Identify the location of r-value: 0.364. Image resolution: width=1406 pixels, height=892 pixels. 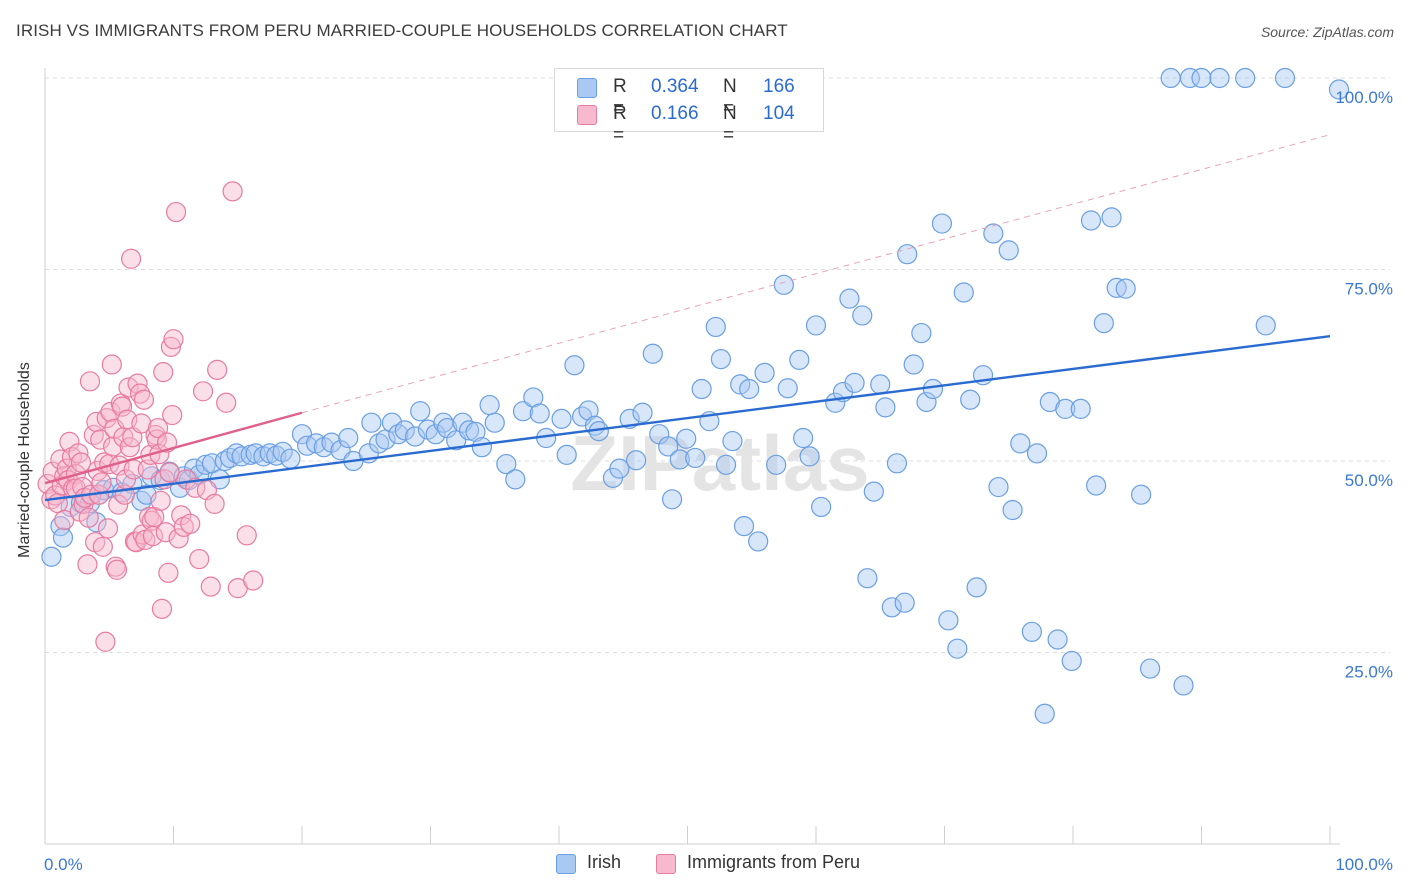
(675, 86).